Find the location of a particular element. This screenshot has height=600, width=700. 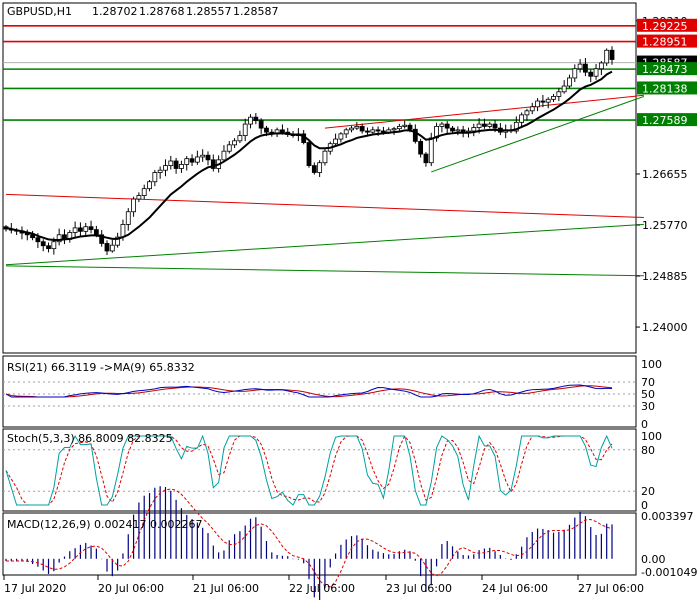

price-tick-label: 1.26655 is located at coordinates (665, 174).